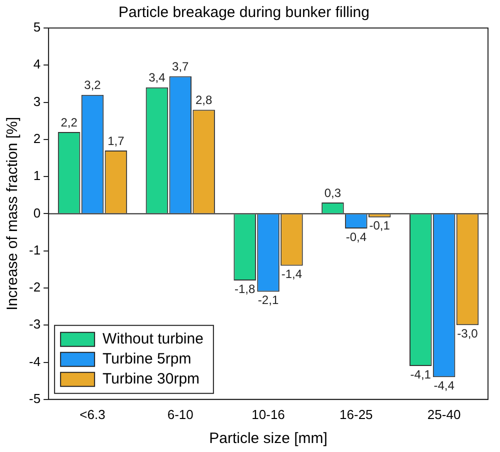 The width and height of the screenshot is (500, 452). I want to click on legend-label: Turbine 5rpm, so click(147, 359).